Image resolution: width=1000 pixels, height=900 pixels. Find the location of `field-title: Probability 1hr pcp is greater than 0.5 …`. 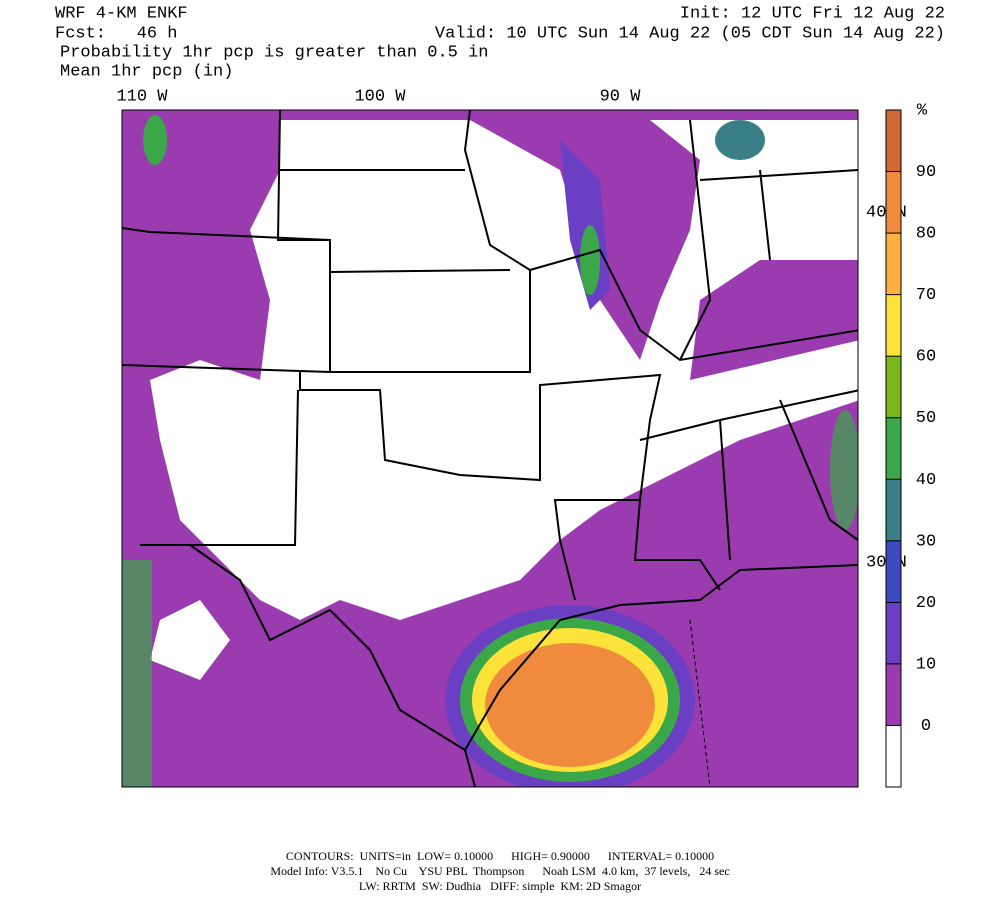

field-title: Probability 1hr pcp is greater than 0.5 … is located at coordinates (274, 52).